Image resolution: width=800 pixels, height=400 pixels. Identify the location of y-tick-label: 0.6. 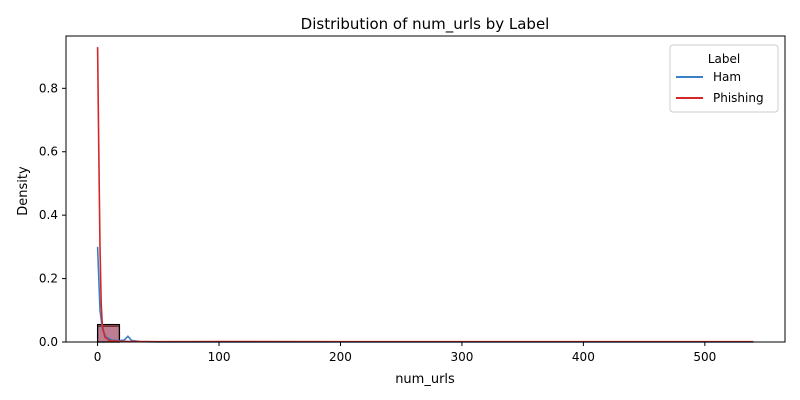
(48, 152).